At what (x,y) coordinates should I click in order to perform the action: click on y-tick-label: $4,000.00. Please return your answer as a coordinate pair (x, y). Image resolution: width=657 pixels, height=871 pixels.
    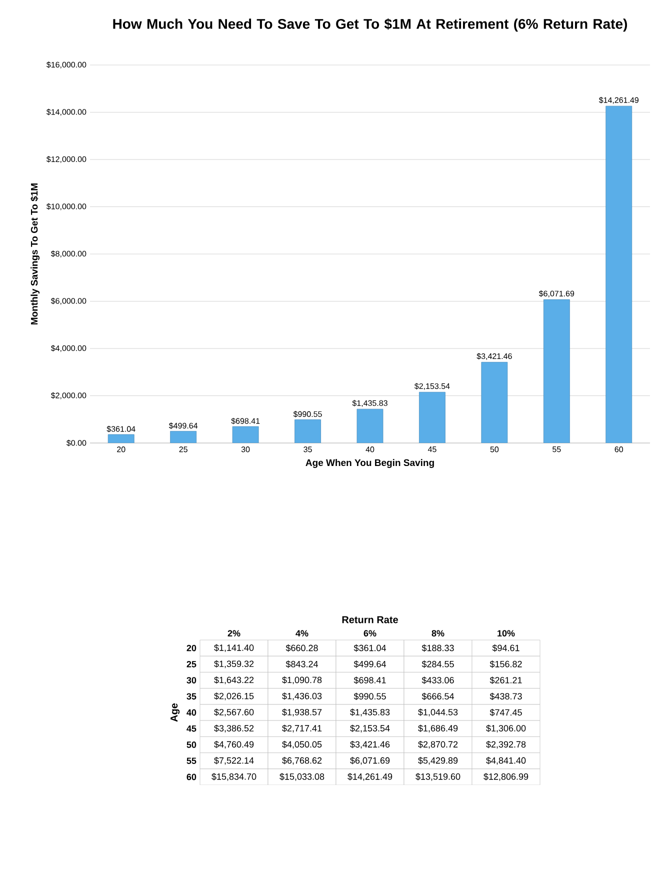
    Looking at the image, I should click on (68, 348).